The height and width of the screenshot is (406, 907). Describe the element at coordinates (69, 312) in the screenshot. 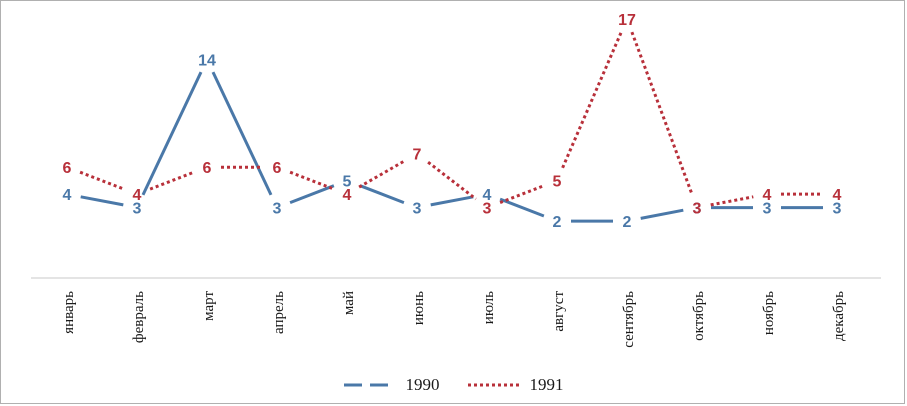

I see `x-tick-label-1: январь` at that location.